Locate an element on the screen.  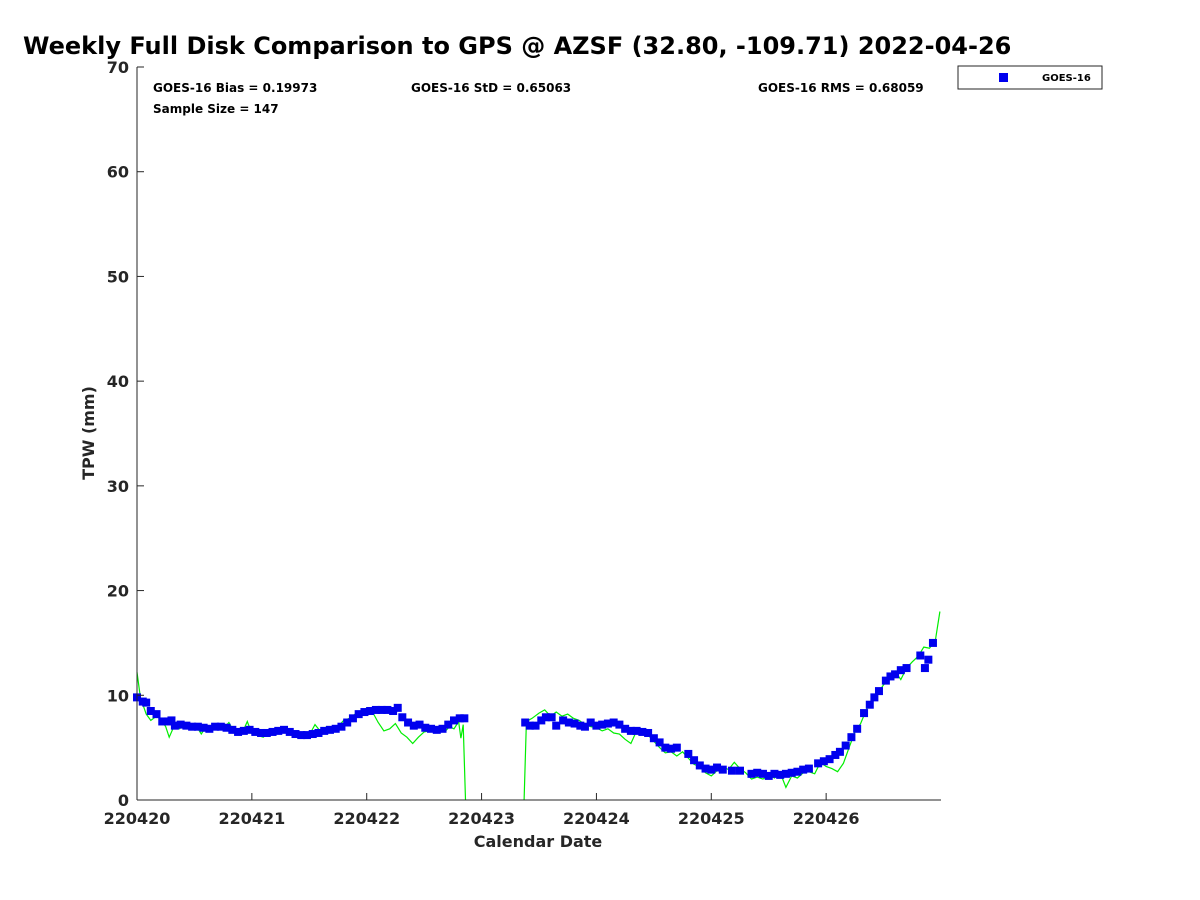
y-tick-label: 0 is located at coordinates (123, 800).